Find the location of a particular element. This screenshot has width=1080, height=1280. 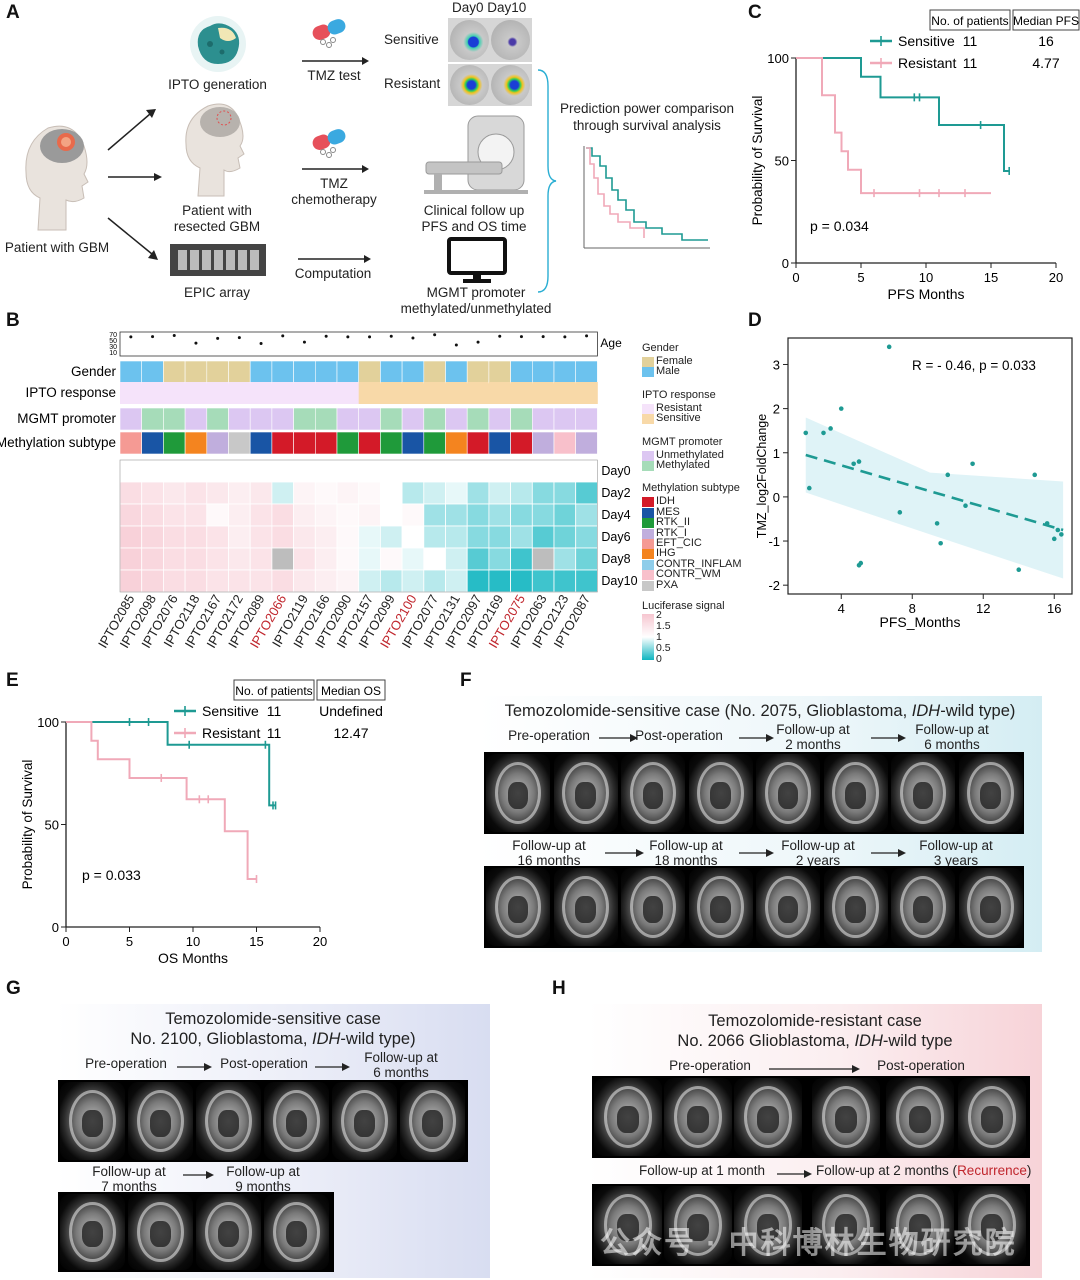

ipto-generation-label: IPTO generation is located at coordinates (217, 84).